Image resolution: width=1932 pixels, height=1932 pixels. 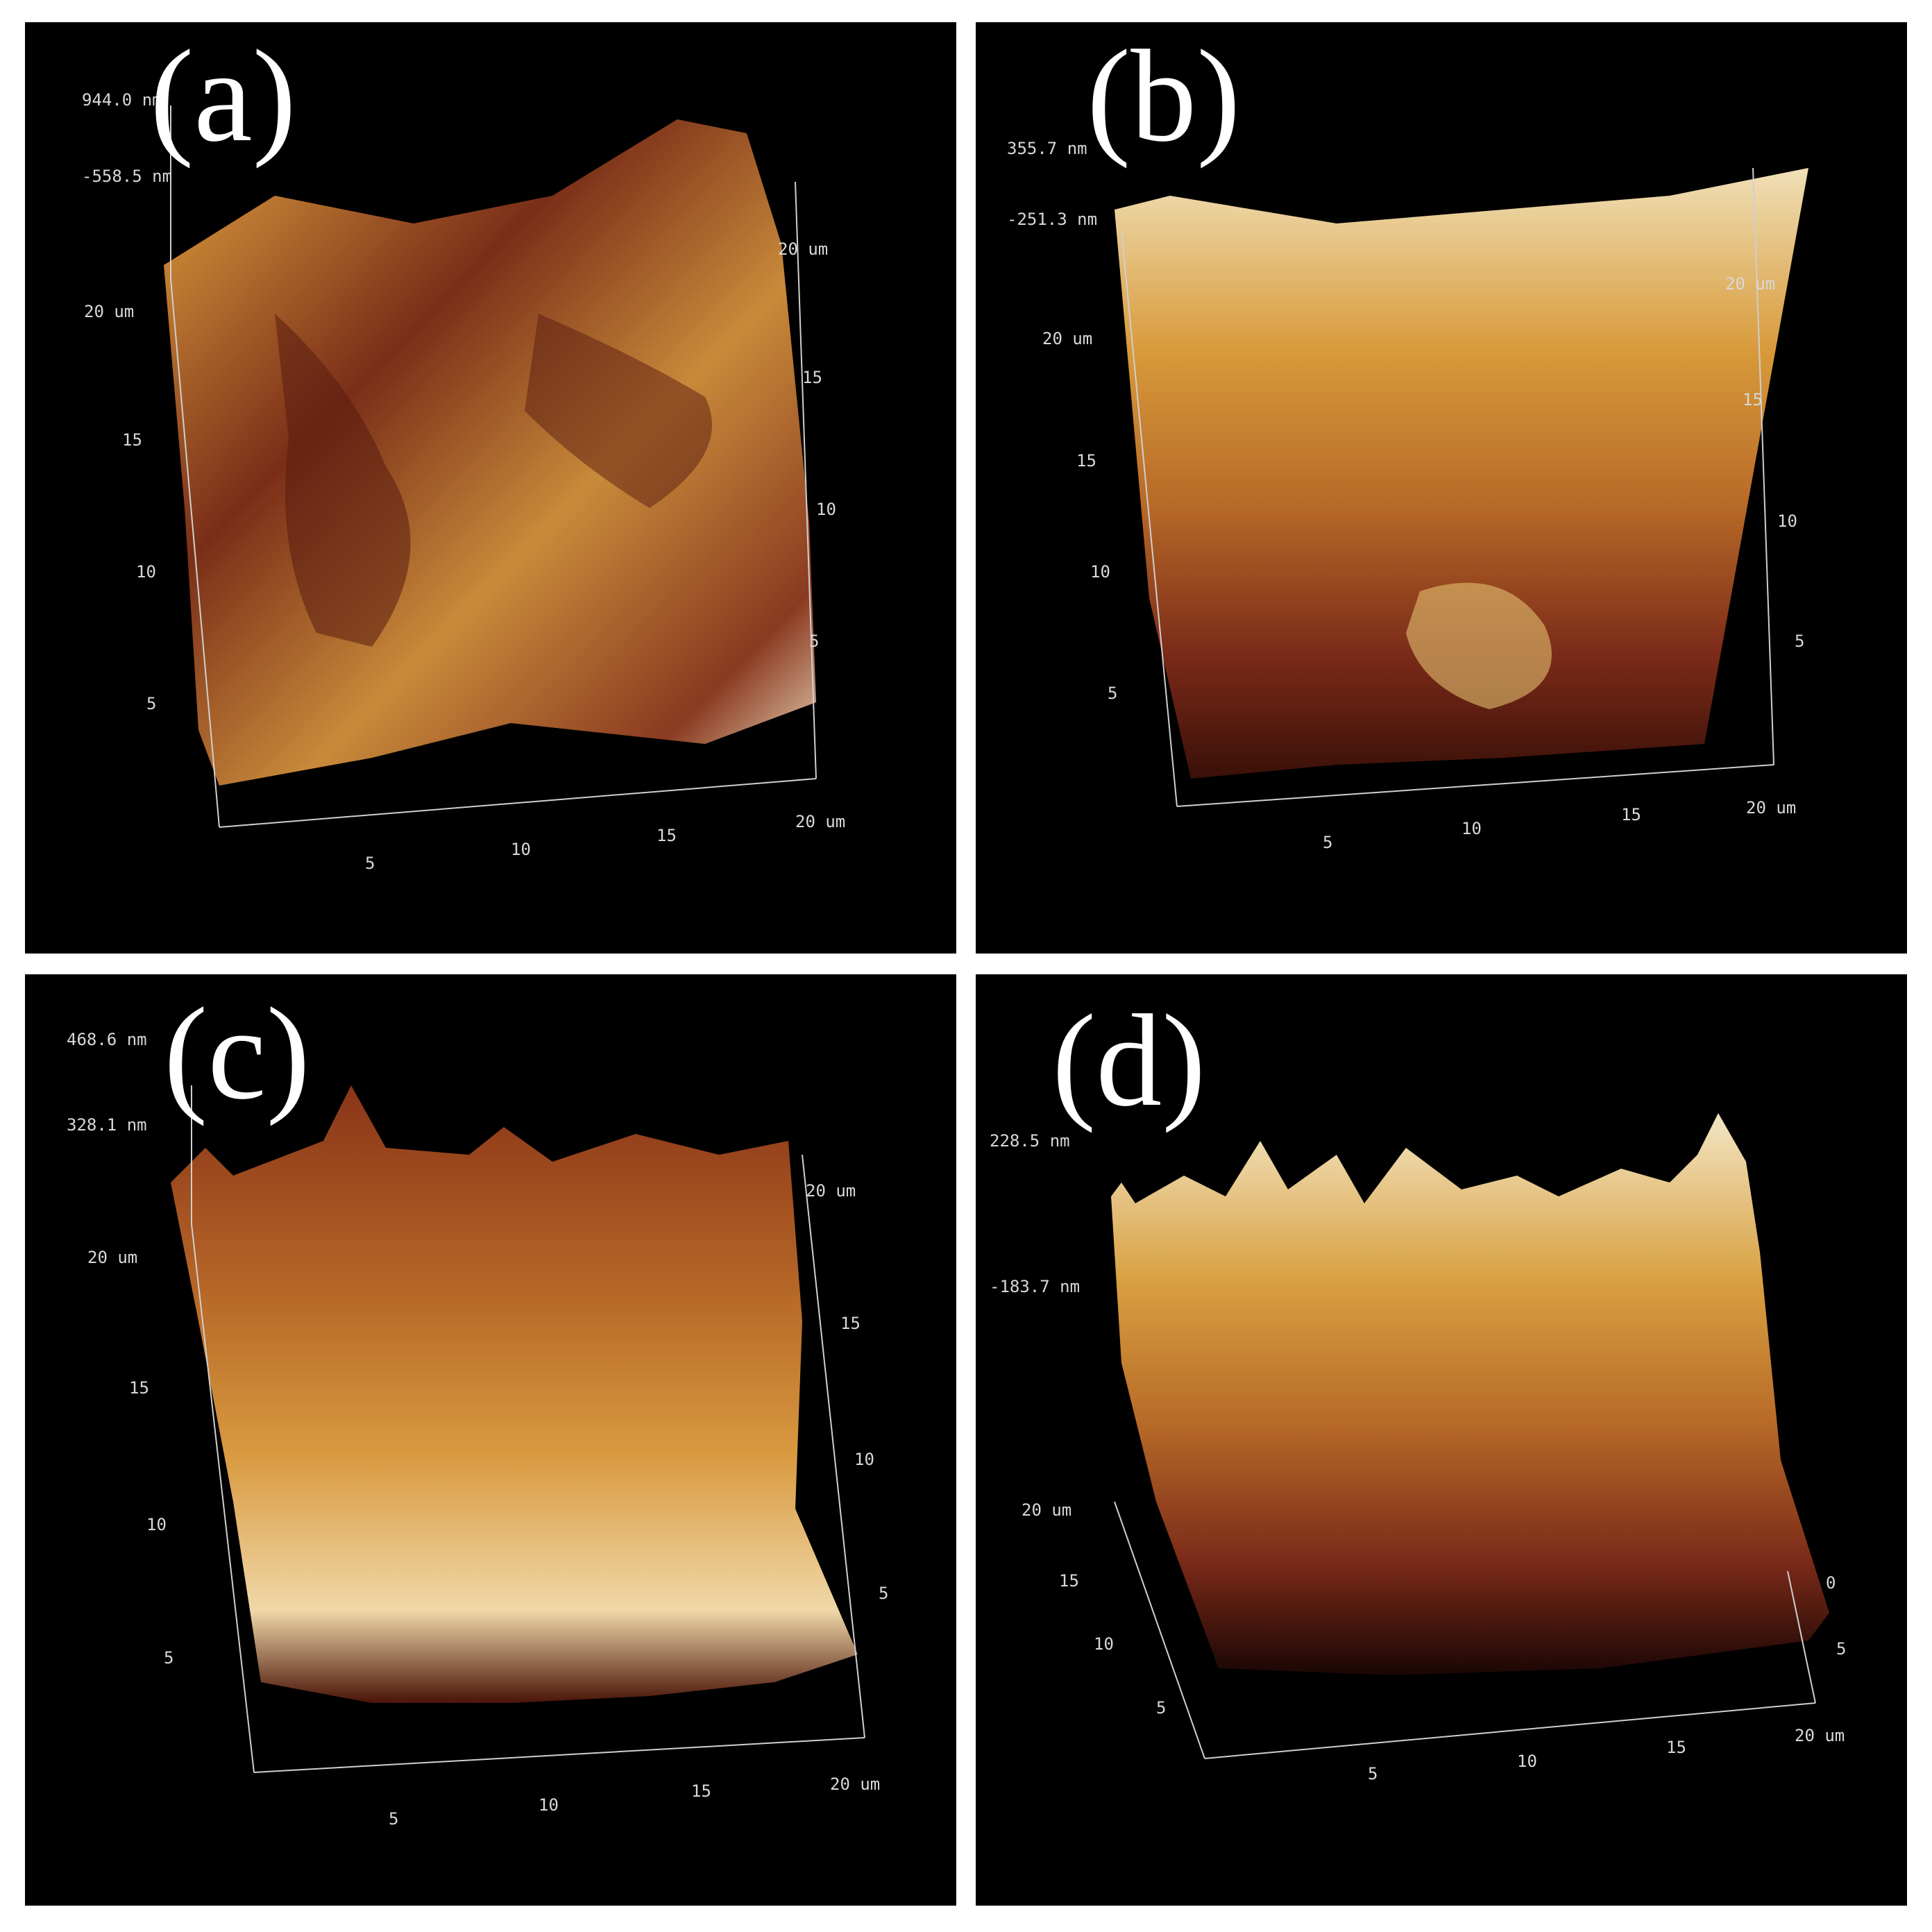 What do you see at coordinates (1052, 220) in the screenshot?
I see `z-min-label: -251.3 nm` at bounding box center [1052, 220].